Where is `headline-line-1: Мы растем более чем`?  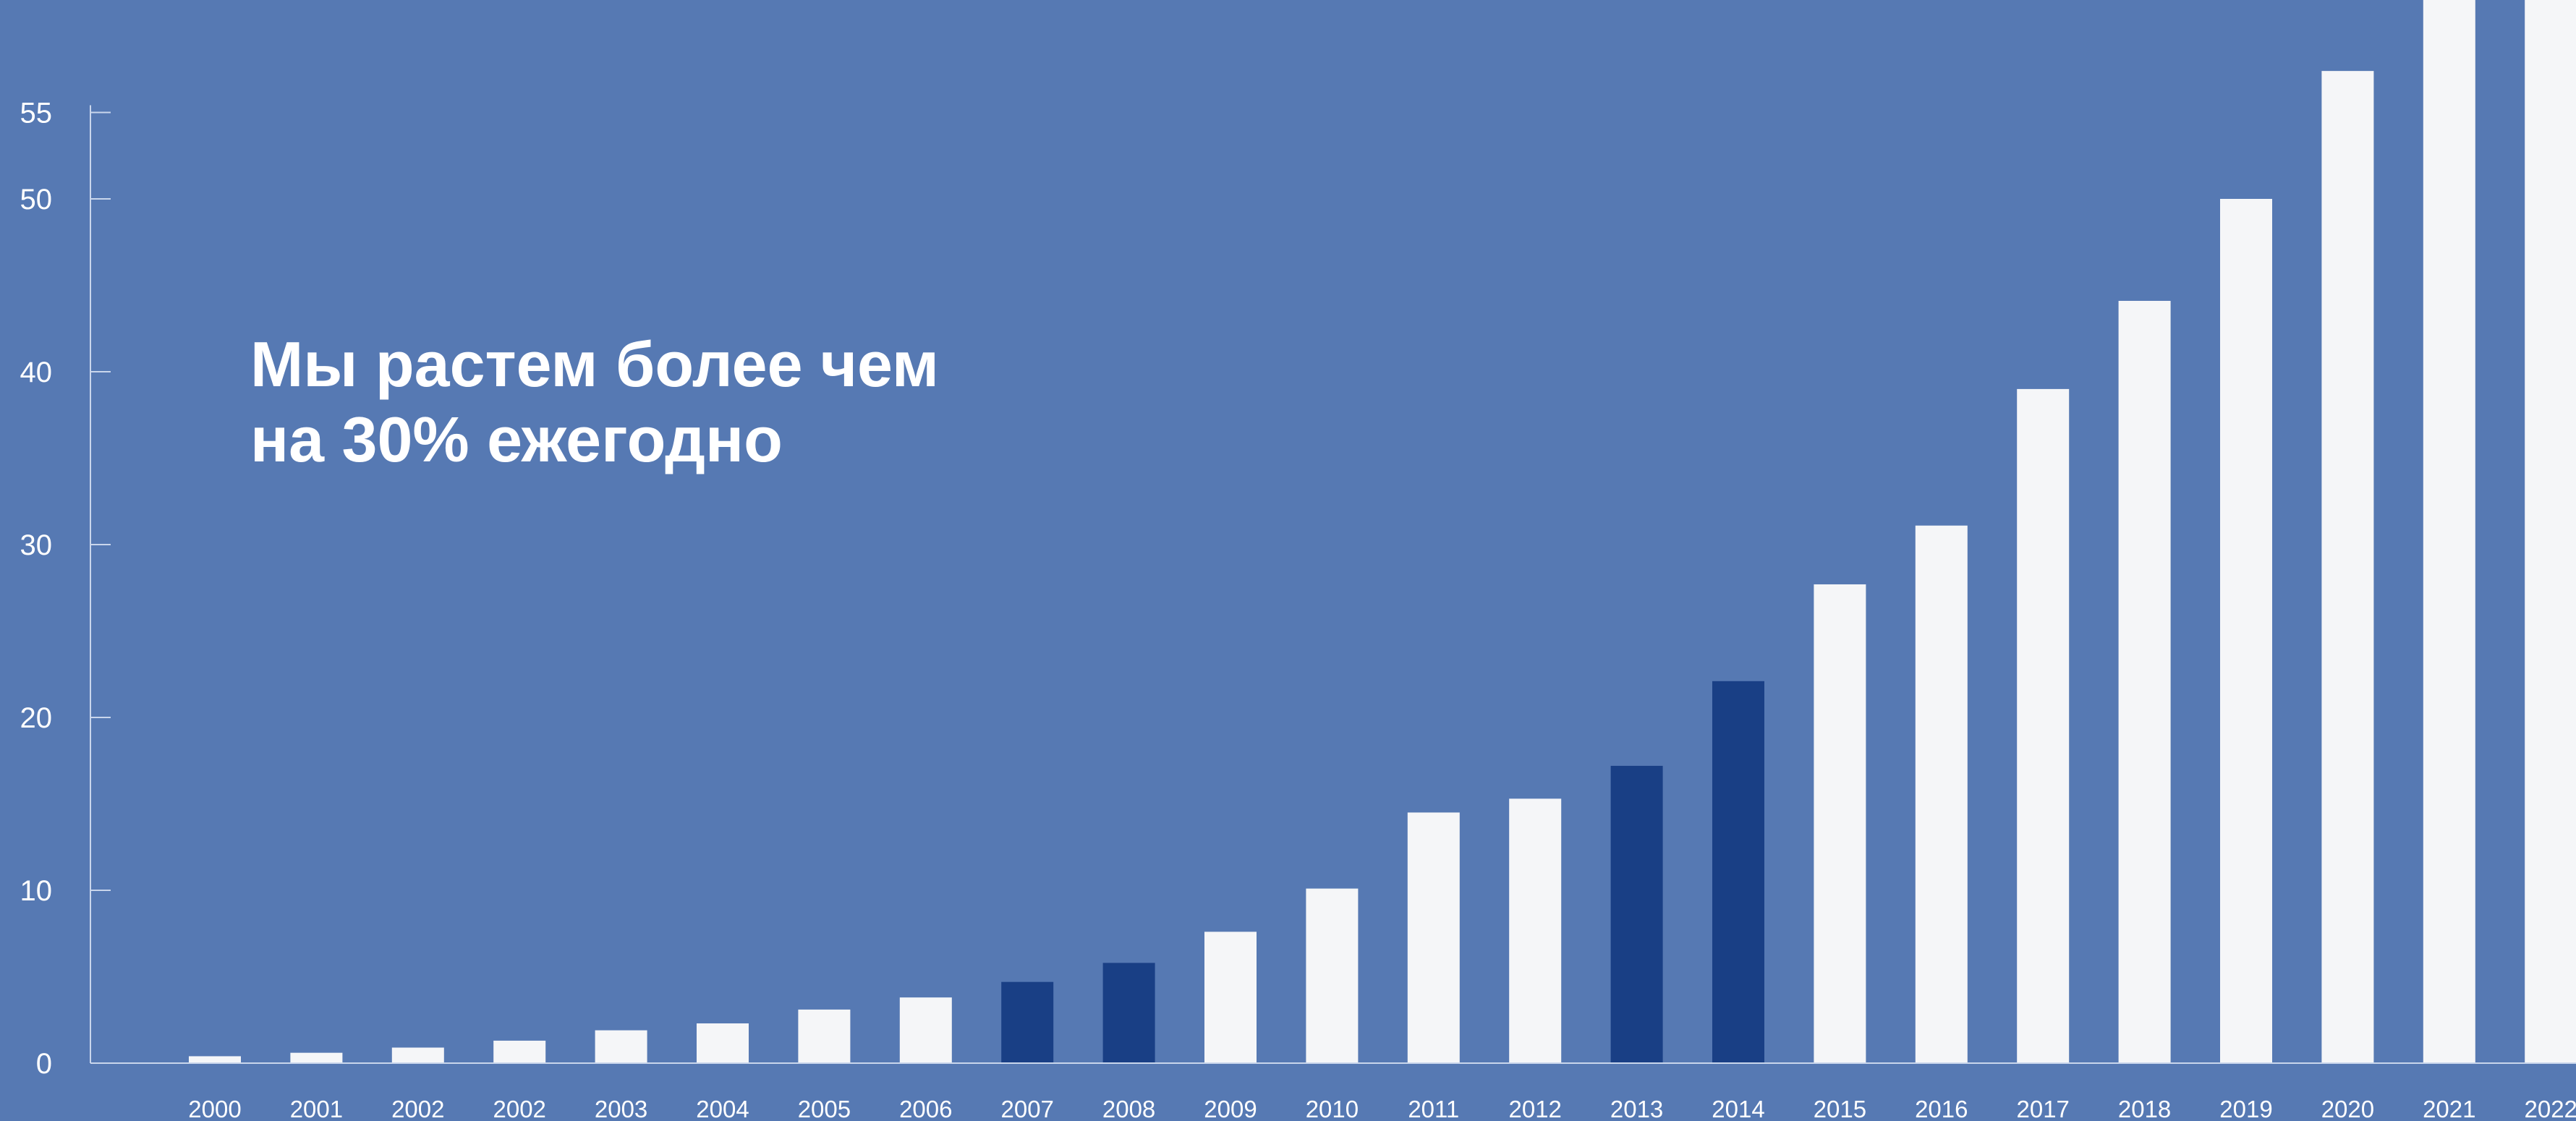 headline-line-1: Мы растем более чем is located at coordinates (594, 364).